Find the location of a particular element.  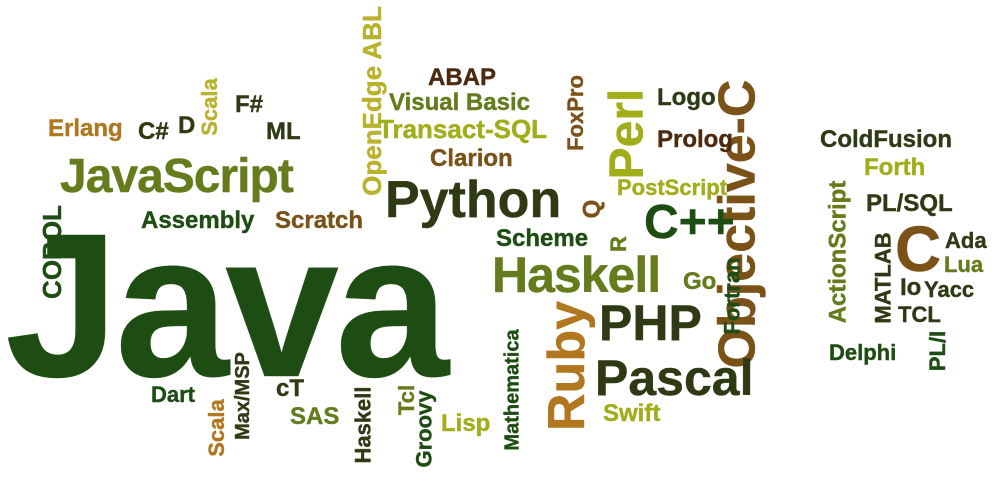

word-cobol: COBOL is located at coordinates (51, 252).